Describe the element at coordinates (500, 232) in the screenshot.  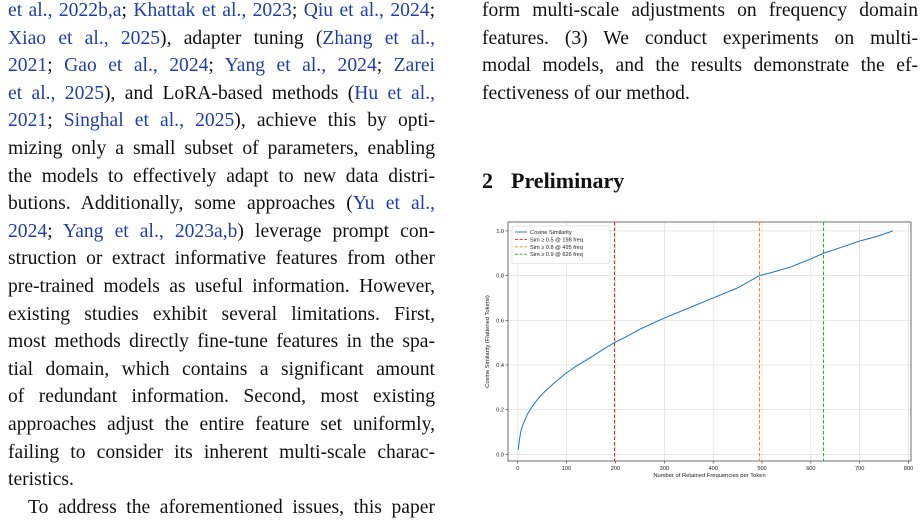
I see `y-tick-label: 1.0` at that location.